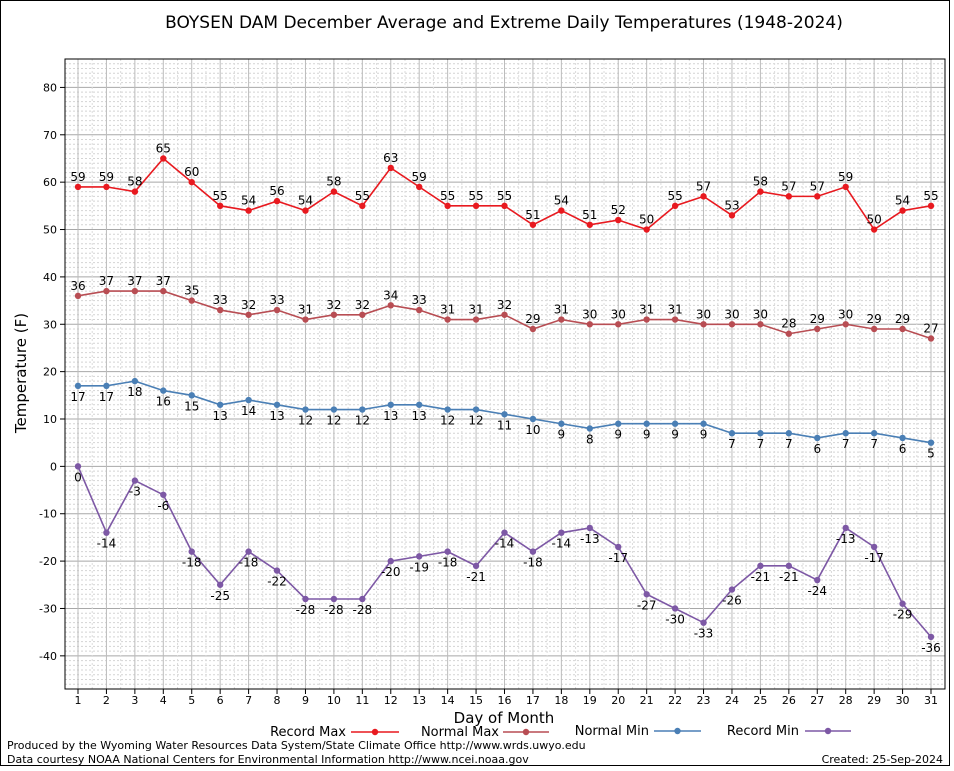 The width and height of the screenshot is (954, 771). I want to click on x-tick-label: 5, so click(191, 700).